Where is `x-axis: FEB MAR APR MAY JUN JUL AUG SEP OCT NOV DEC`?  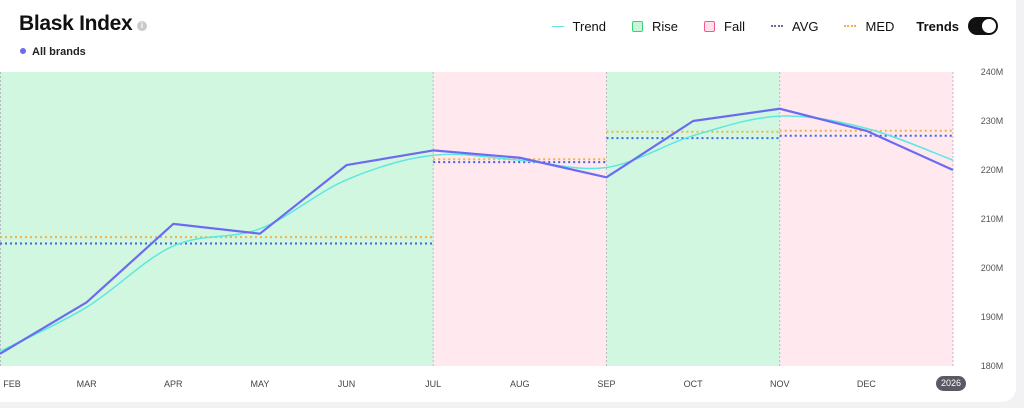 x-axis: FEB MAR APR MAY JUN JUL AUG SEP OCT NOV DEC is located at coordinates (439, 384).